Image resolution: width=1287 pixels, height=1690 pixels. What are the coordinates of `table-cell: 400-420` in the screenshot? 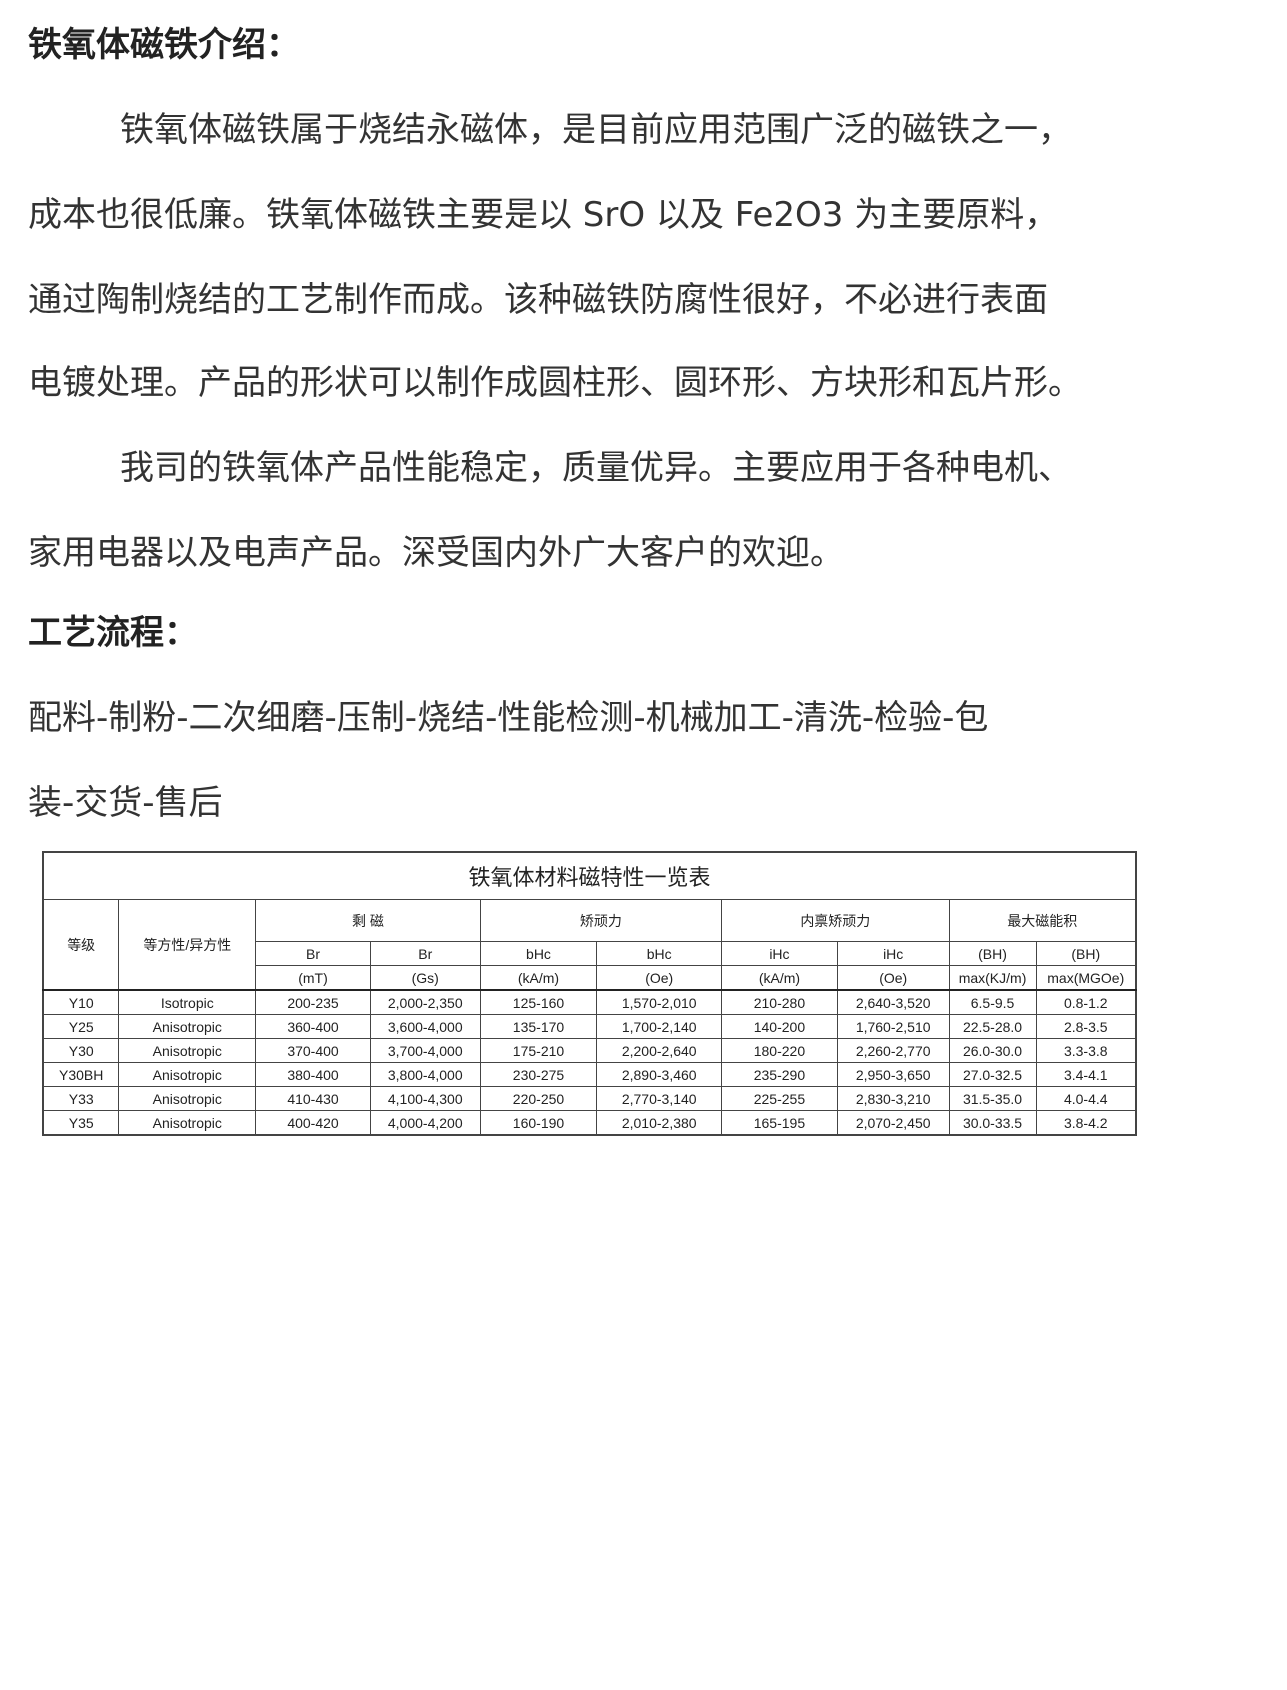 It's located at (313, 1123).